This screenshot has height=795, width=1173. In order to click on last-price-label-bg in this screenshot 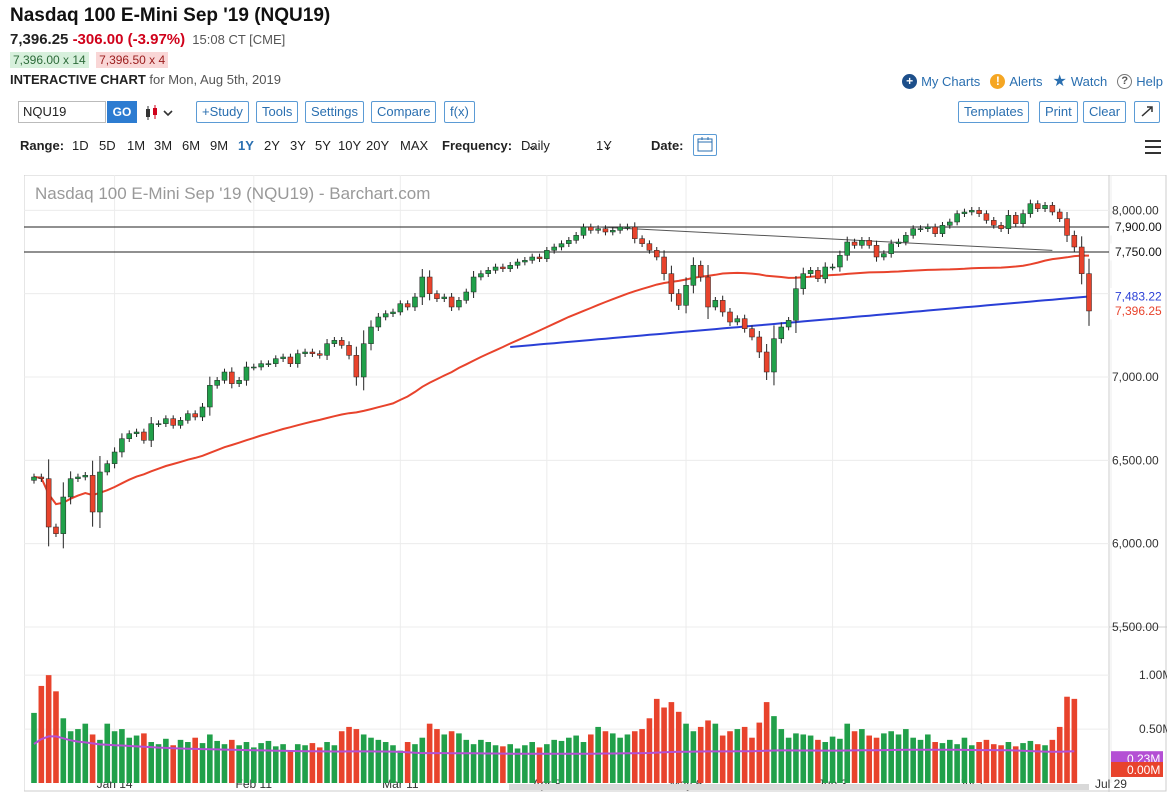, I will do `click(1138, 311)`.